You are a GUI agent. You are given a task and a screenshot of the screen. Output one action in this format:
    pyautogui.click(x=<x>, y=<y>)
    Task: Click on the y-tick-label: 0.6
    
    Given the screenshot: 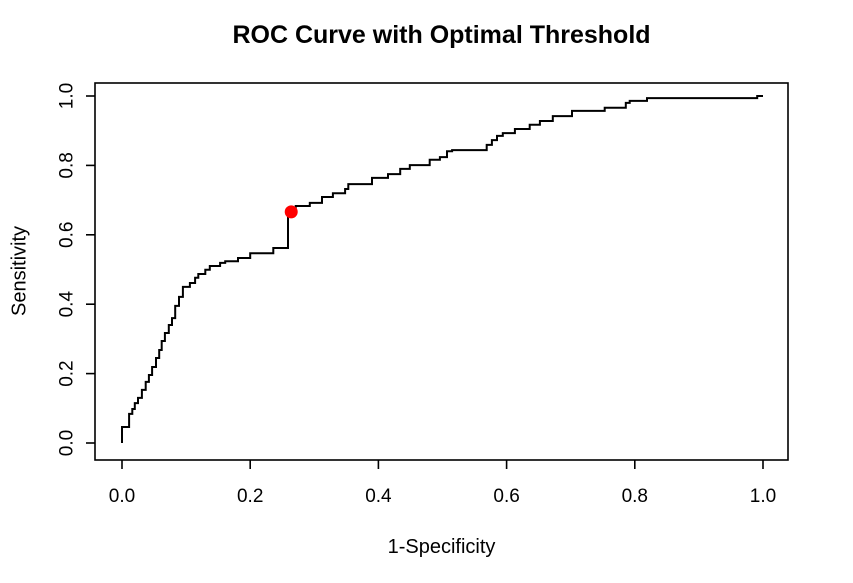 What is the action you would take?
    pyautogui.click(x=67, y=235)
    